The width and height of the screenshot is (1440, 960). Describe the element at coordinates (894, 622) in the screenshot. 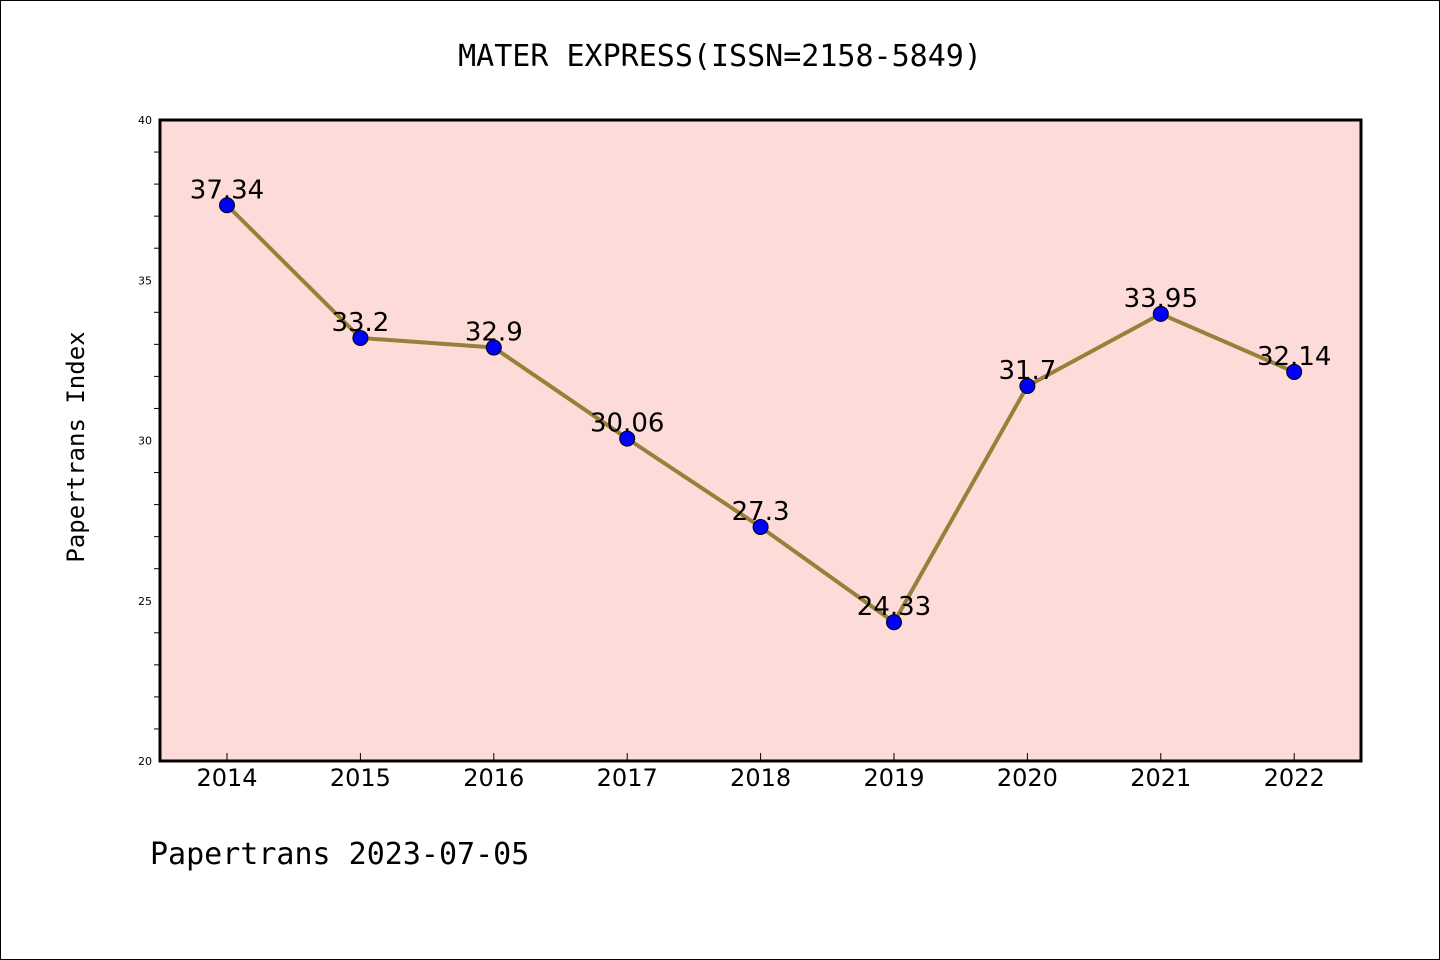

I see `data-point-2019` at that location.